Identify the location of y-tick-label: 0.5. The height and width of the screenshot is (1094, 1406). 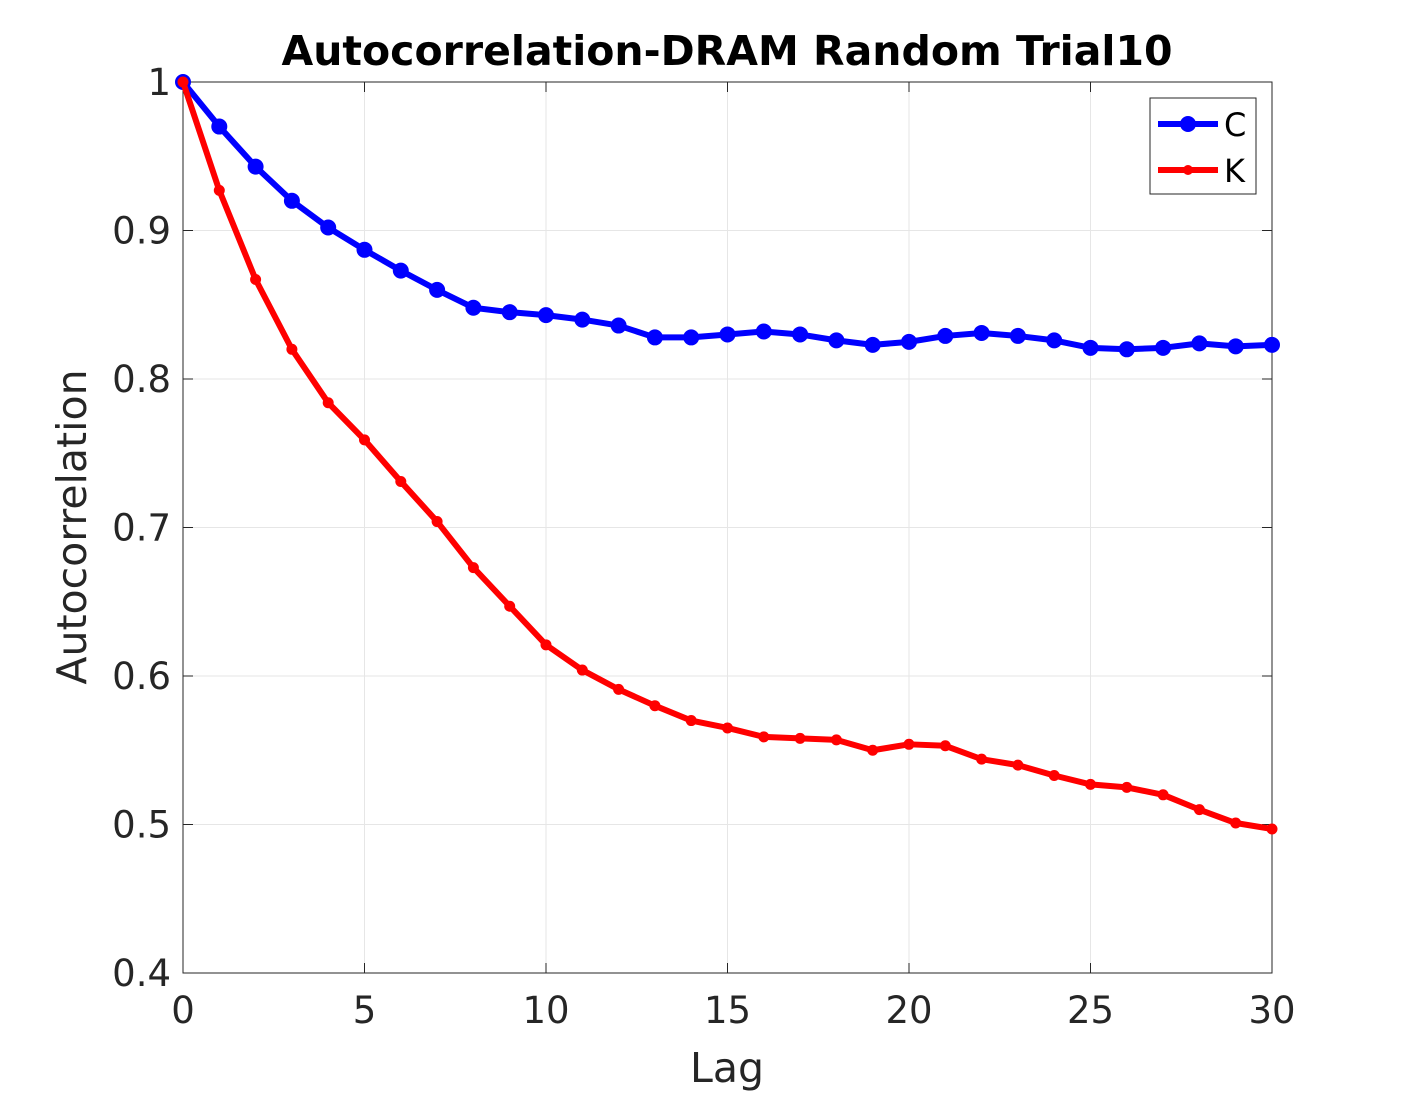
(141, 825).